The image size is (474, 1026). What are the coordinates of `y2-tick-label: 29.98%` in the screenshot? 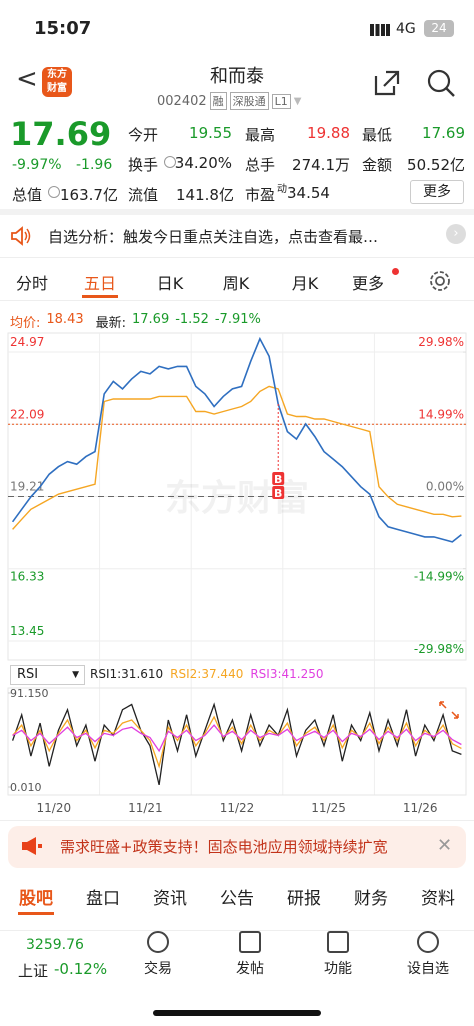 It's located at (441, 342).